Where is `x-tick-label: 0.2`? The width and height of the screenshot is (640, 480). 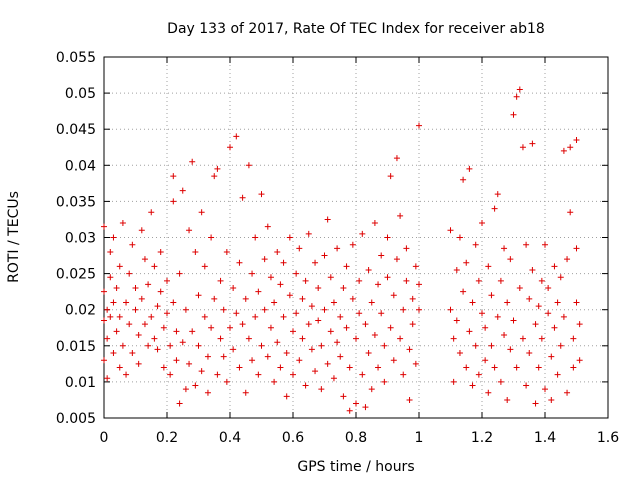 x-tick-label: 0.2 is located at coordinates (167, 438).